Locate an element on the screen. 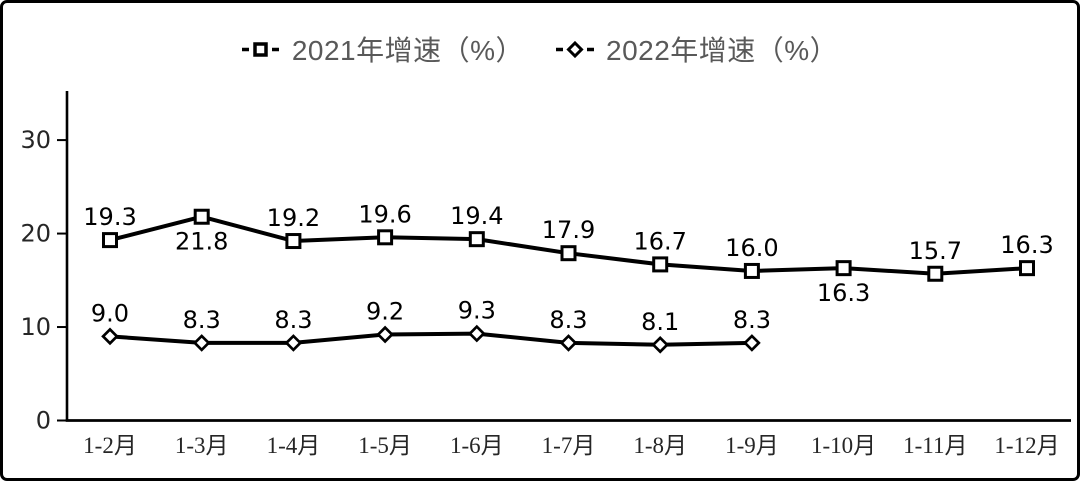  x-axis-tick-label: 1-7月 is located at coordinates (569, 445).